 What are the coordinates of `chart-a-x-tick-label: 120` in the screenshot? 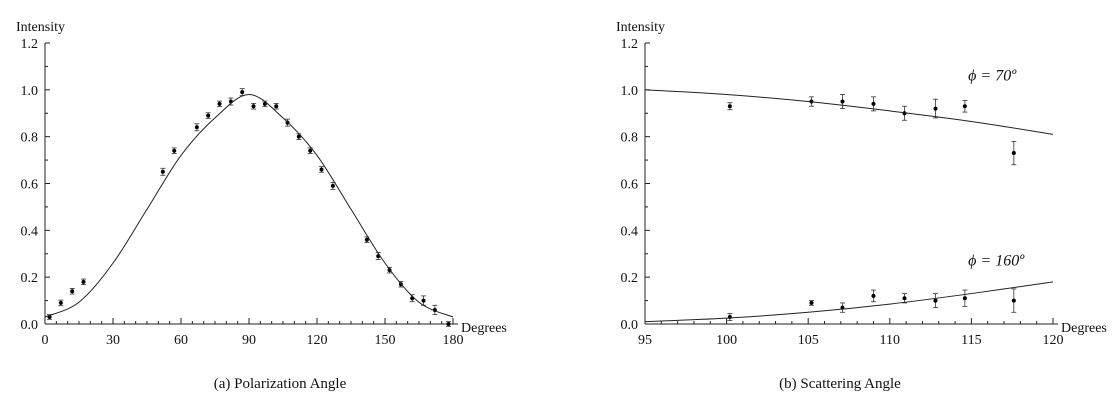 It's located at (317, 340).